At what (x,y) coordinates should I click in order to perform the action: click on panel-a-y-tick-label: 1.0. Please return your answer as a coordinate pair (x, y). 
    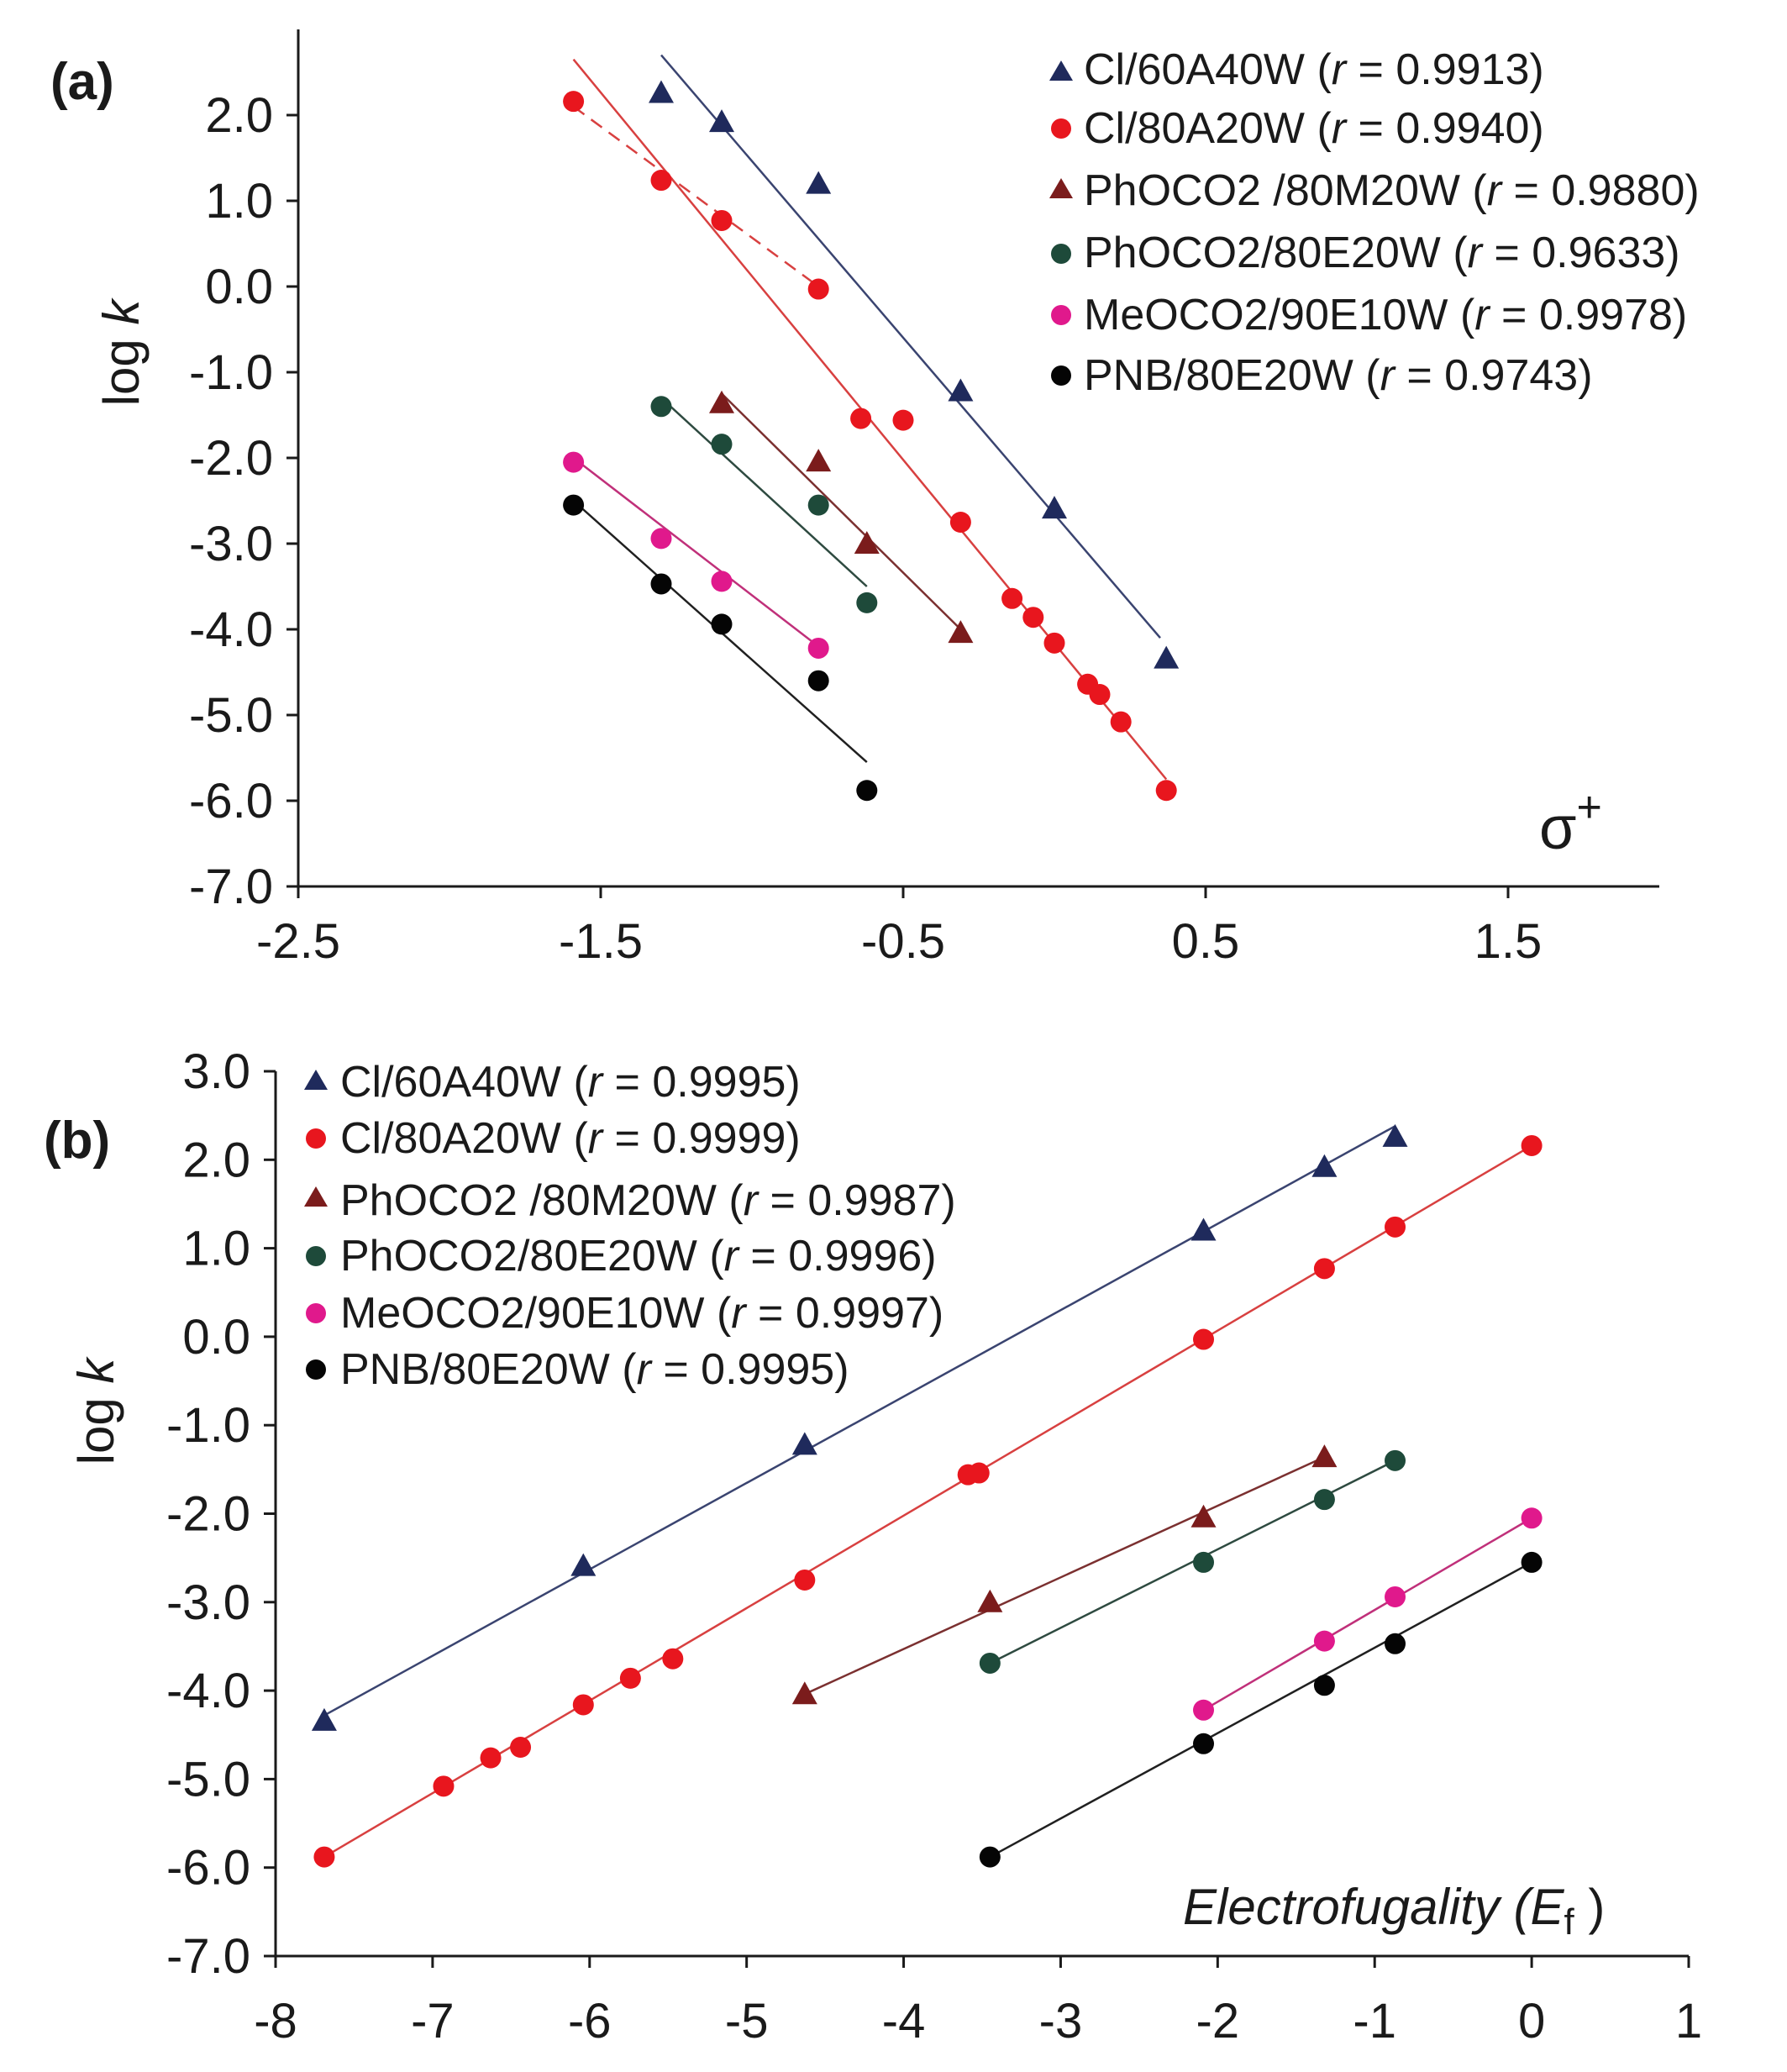
    Looking at the image, I should click on (239, 201).